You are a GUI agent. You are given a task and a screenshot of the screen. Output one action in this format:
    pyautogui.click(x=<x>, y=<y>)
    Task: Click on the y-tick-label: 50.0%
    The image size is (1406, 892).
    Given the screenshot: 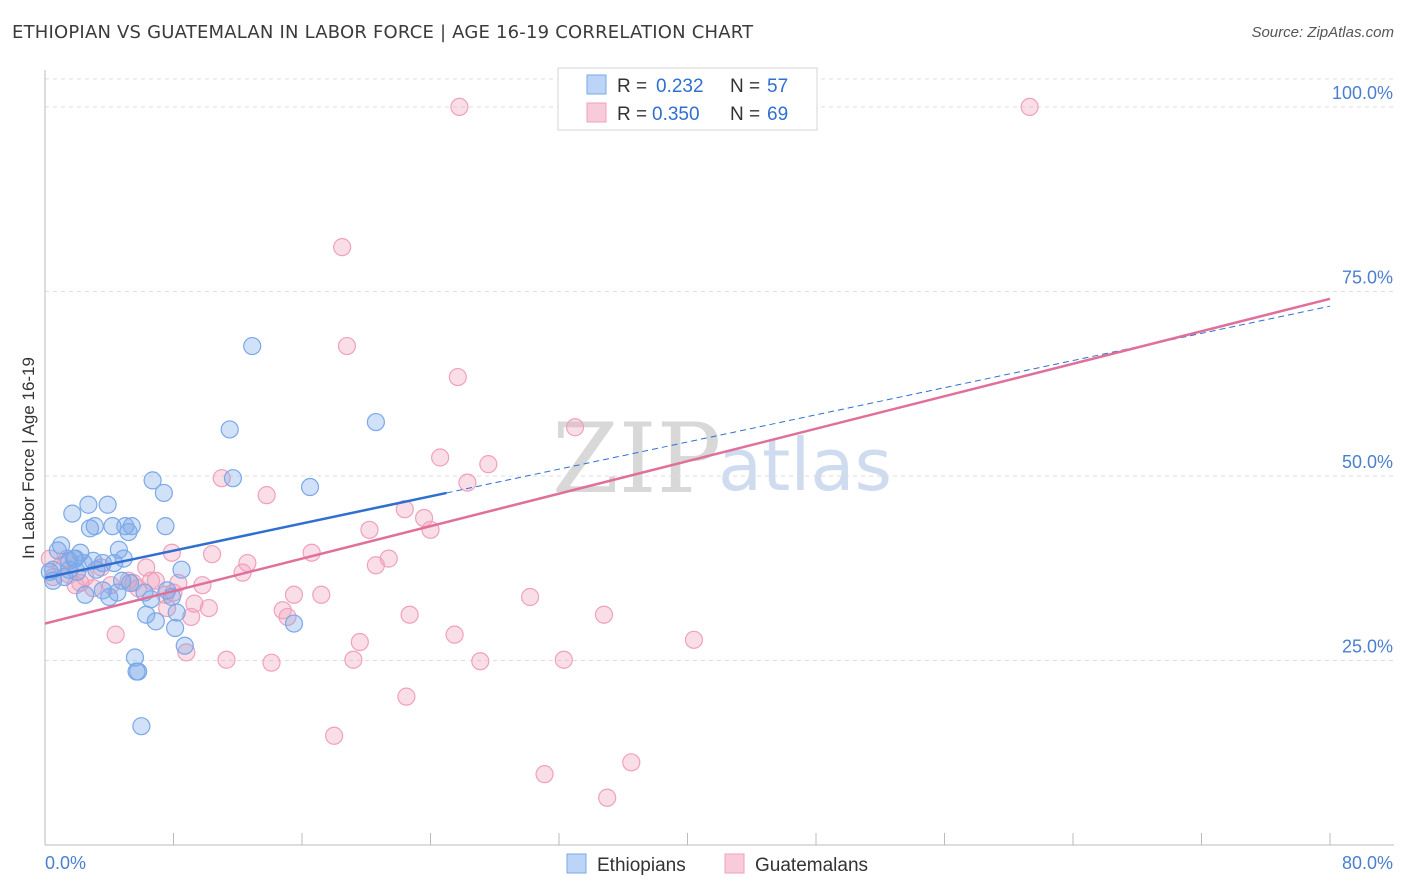 What is the action you would take?
    pyautogui.click(x=1367, y=462)
    